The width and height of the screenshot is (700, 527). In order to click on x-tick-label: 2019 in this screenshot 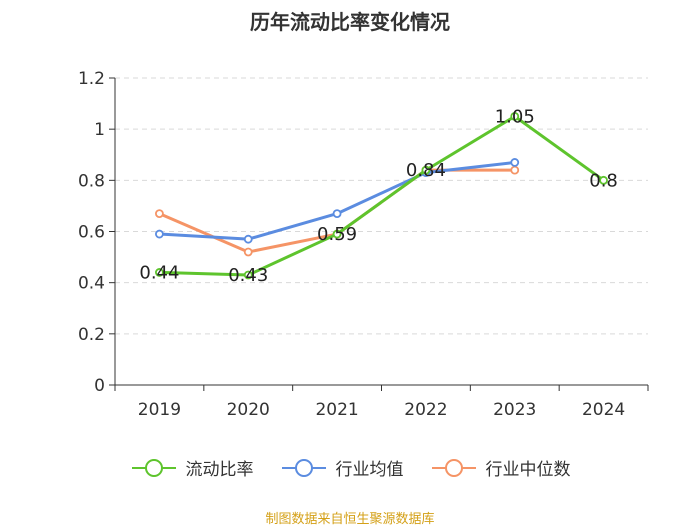, I will do `click(159, 410)`.